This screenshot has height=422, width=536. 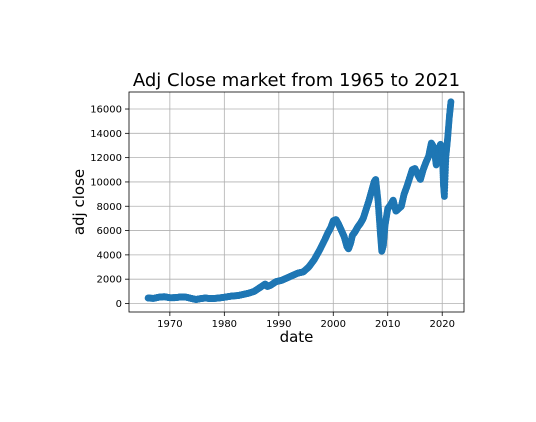 I want to click on y-axis-ticks: 0 2000 4000 6000 8000 10000 12000 14000 16000, so click(x=109, y=207).